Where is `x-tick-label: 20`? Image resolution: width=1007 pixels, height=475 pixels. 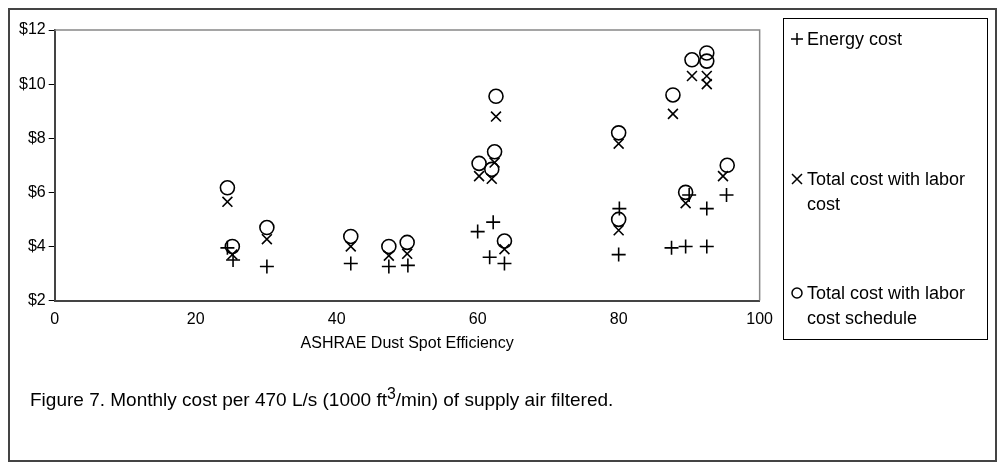 x-tick-label: 20 is located at coordinates (195, 318).